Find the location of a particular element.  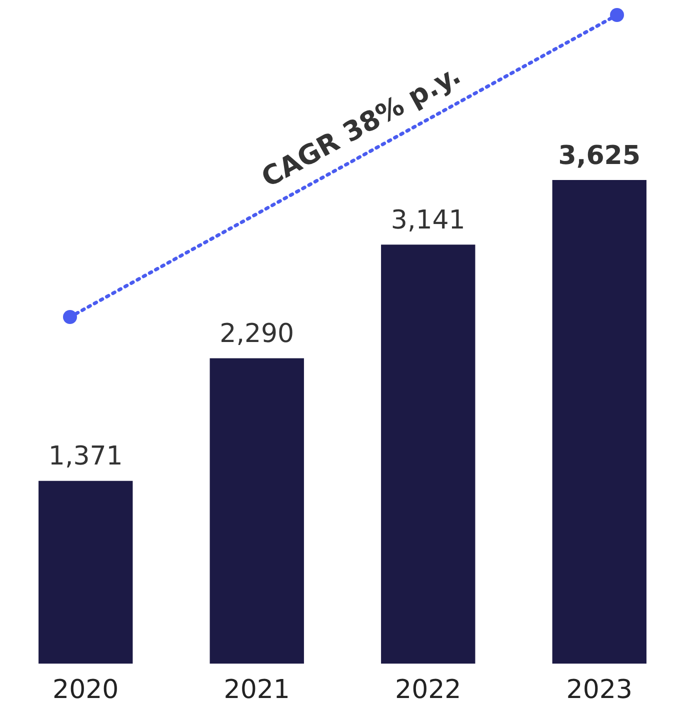

x-tick-label: 2022 is located at coordinates (428, 690).